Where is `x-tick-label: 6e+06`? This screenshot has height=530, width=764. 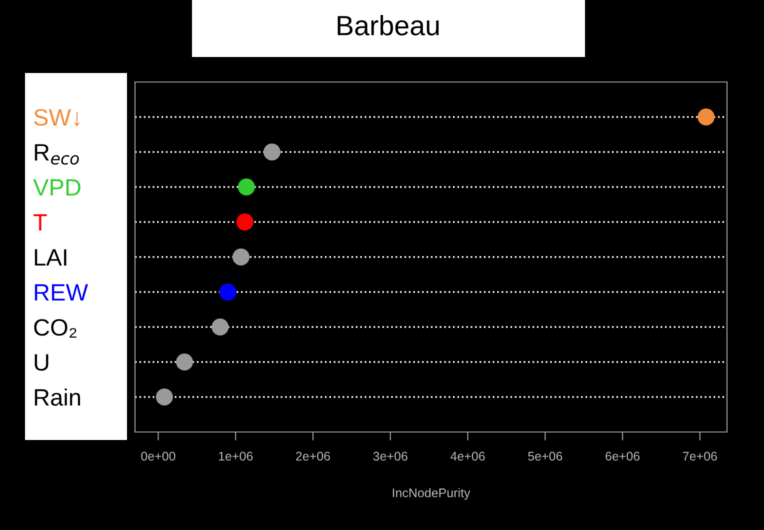
x-tick-label: 6e+06 is located at coordinates (623, 456).